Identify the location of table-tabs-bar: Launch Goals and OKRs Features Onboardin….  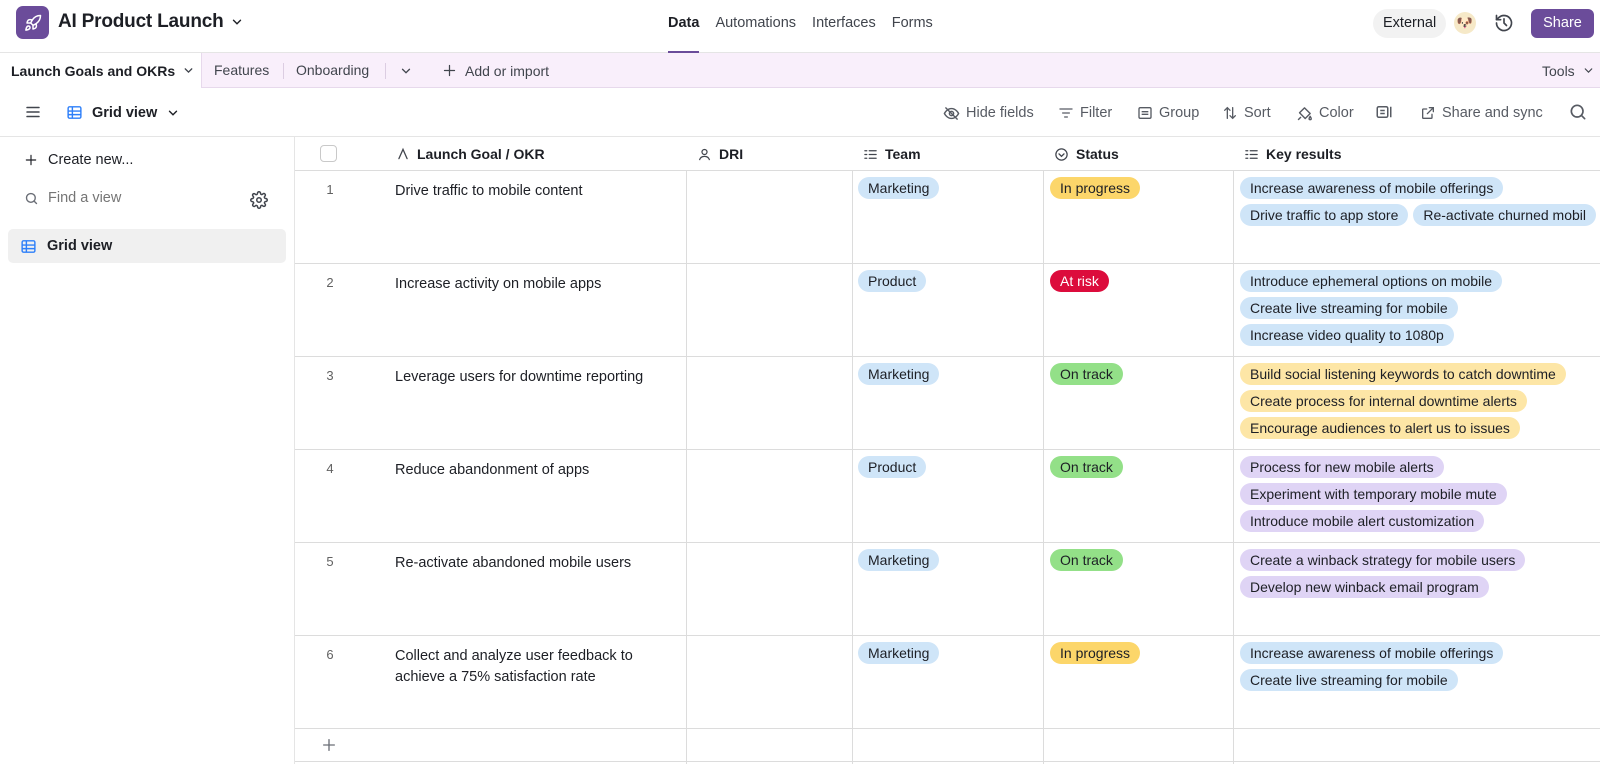
(800, 70).